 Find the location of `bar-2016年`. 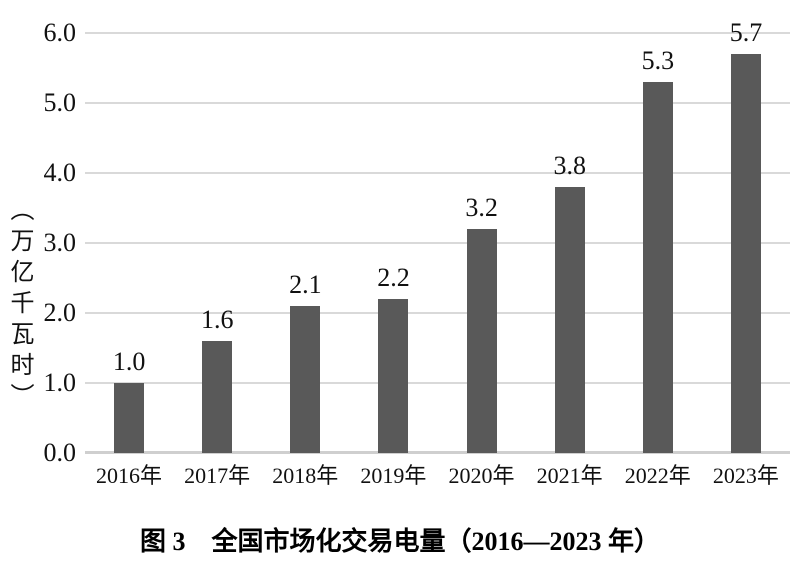

bar-2016年 is located at coordinates (129, 418).